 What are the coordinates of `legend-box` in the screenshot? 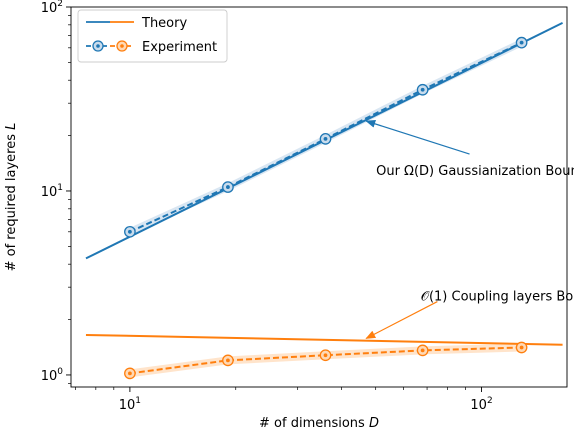 It's located at (152, 36).